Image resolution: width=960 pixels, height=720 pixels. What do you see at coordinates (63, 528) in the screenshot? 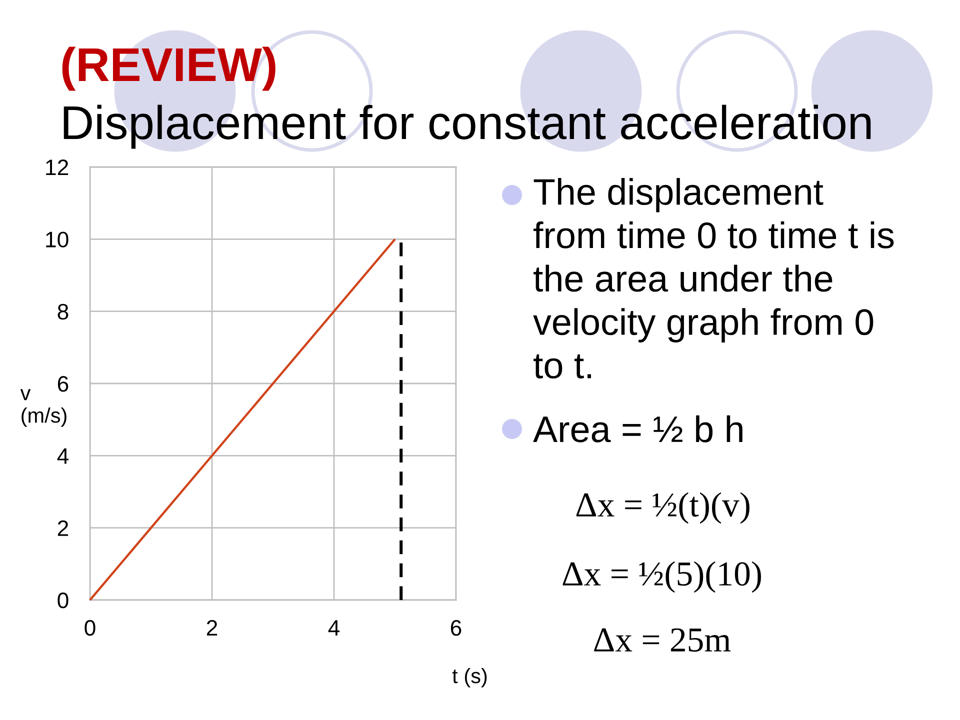
I see `y-tick-label: 2` at bounding box center [63, 528].